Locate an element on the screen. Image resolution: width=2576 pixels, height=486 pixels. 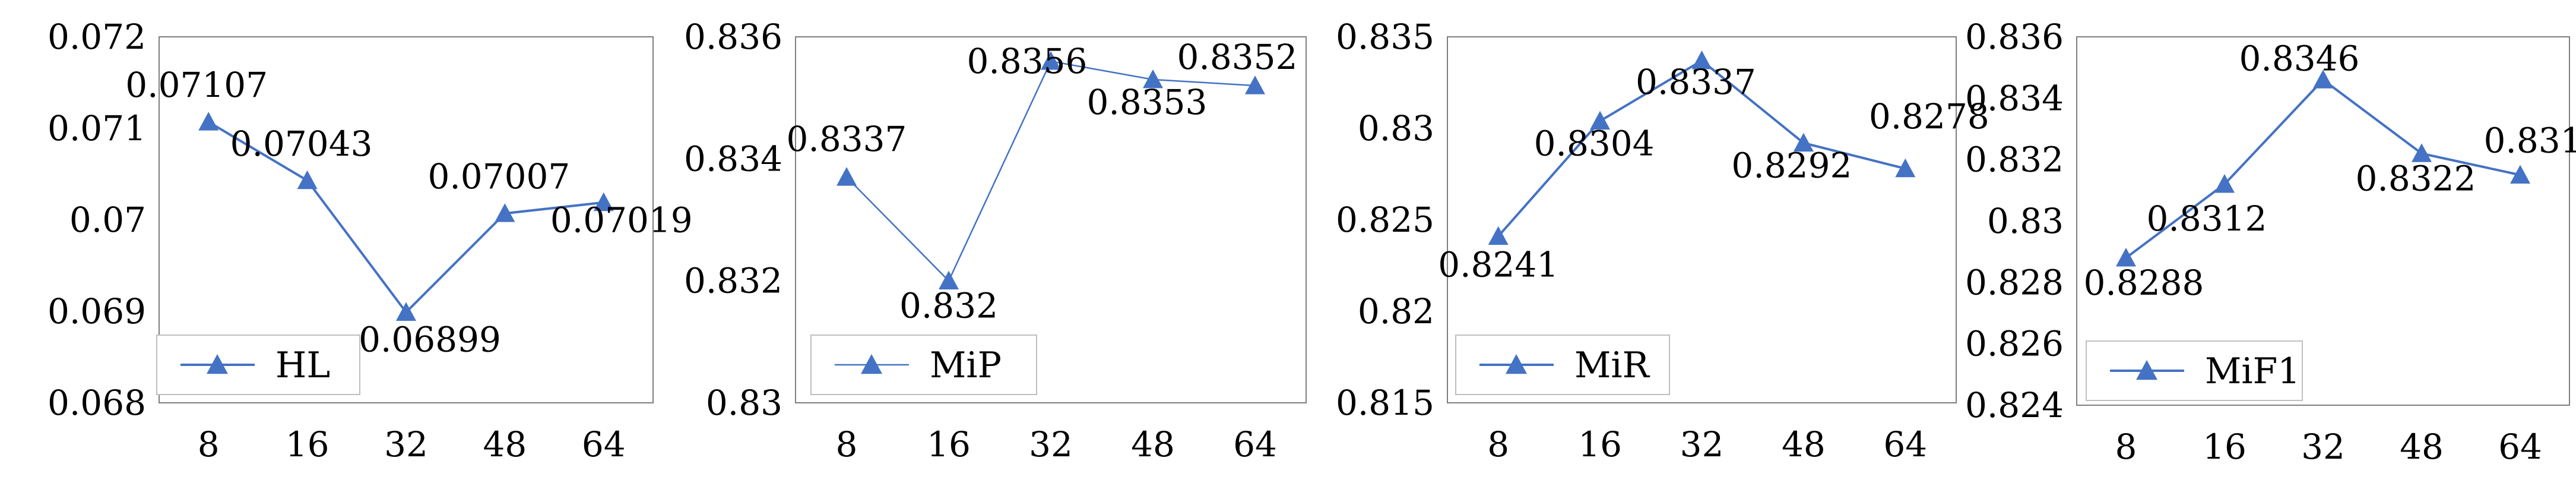
data-label: 0.8353 is located at coordinates (1148, 102).